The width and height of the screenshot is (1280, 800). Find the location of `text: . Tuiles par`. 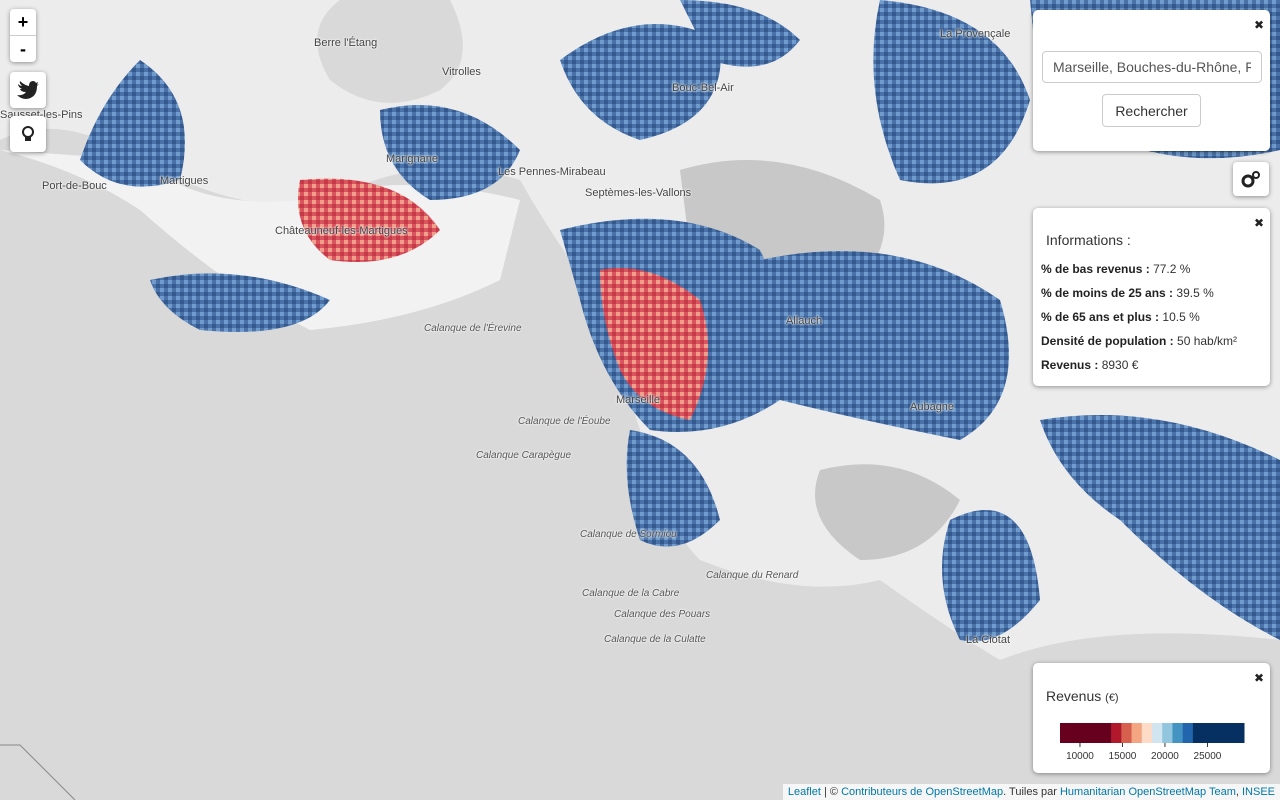

text: . Tuiles par is located at coordinates (1031, 792).